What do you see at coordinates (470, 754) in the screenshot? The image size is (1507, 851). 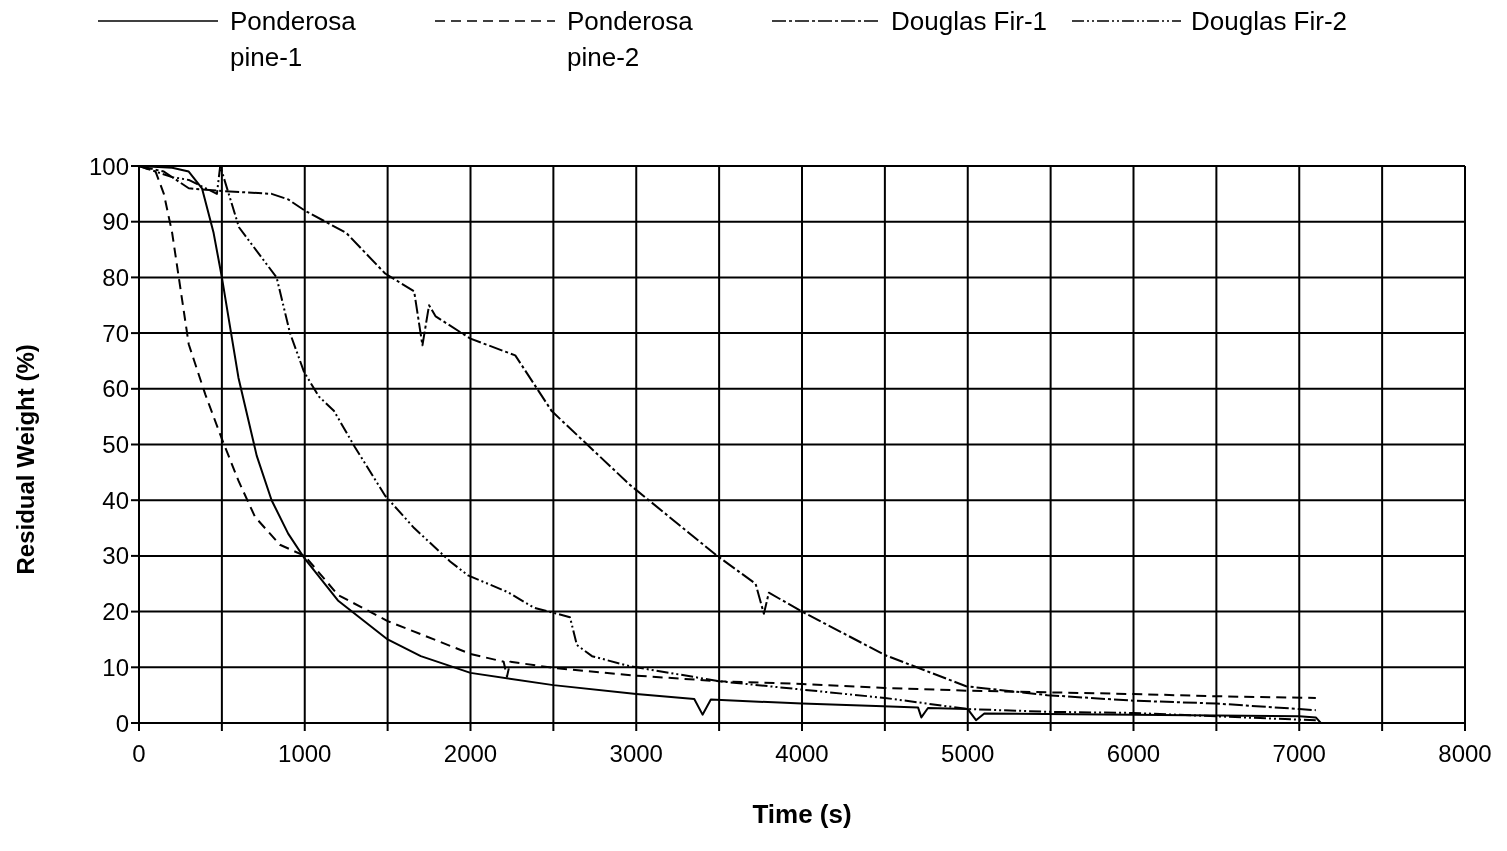 I see `x-tick-label: 2000` at bounding box center [470, 754].